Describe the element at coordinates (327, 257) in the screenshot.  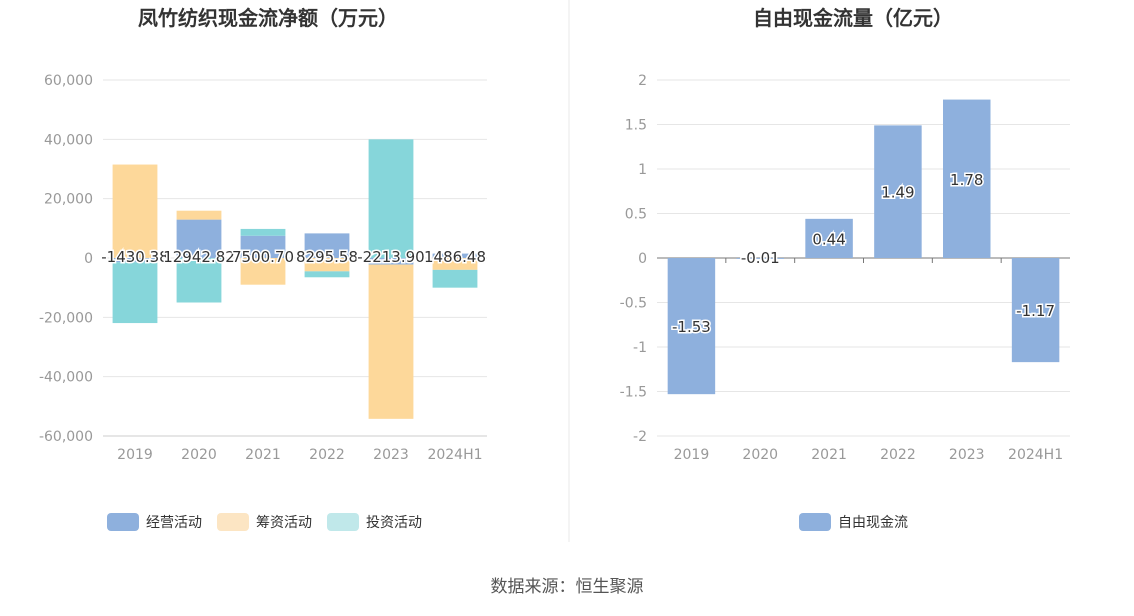
I see `data-label: 8295.58` at that location.